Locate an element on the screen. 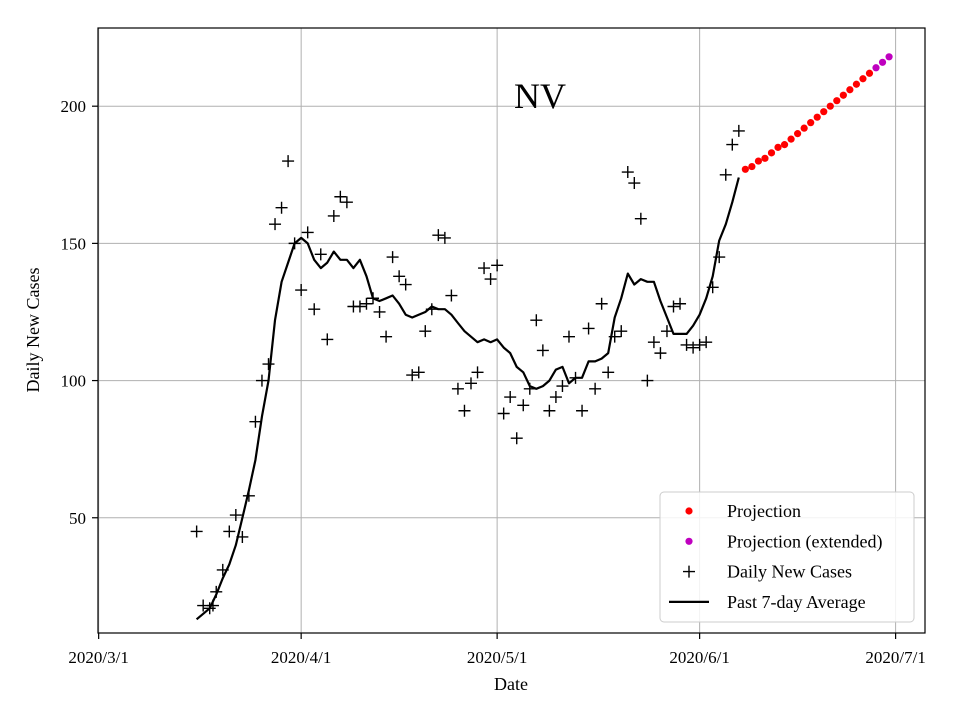 Image resolution: width=960 pixels, height=720 pixels. series-projection is located at coordinates (807, 121).